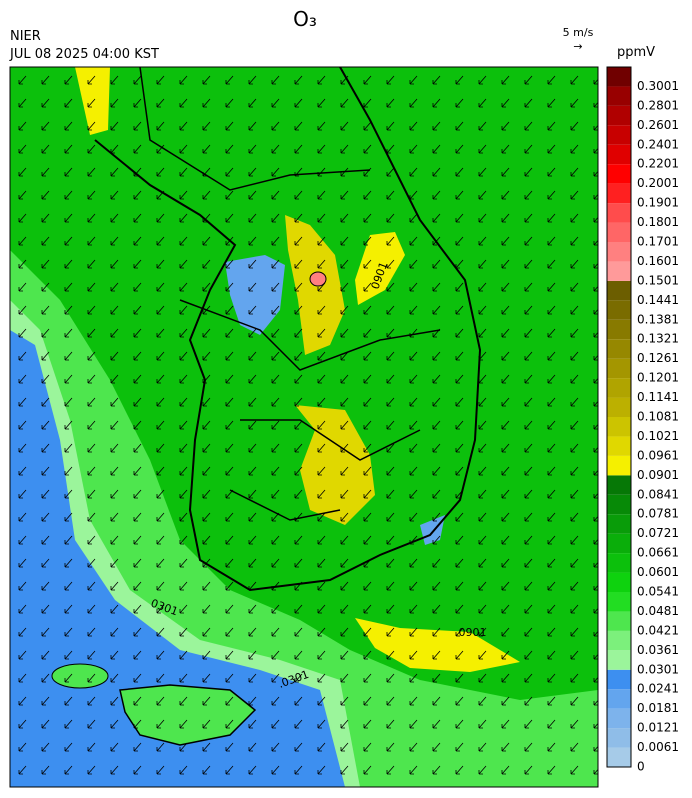 The width and height of the screenshot is (692, 798). I want to click on colorbar-label: 0.0661, so click(658, 553).